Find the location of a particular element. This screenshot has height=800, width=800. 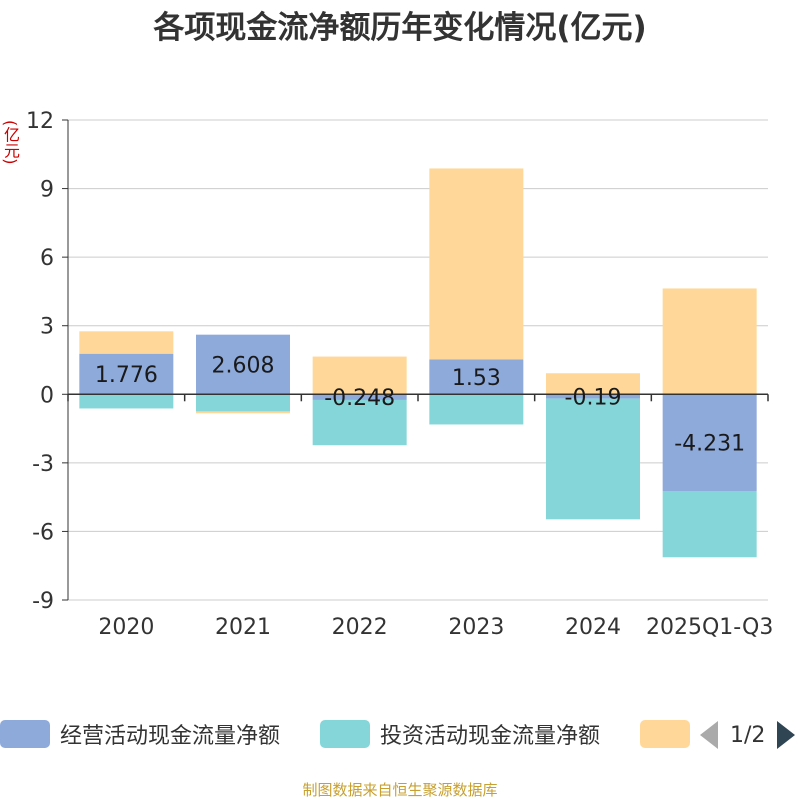

data-label: -0.19 is located at coordinates (593, 397).